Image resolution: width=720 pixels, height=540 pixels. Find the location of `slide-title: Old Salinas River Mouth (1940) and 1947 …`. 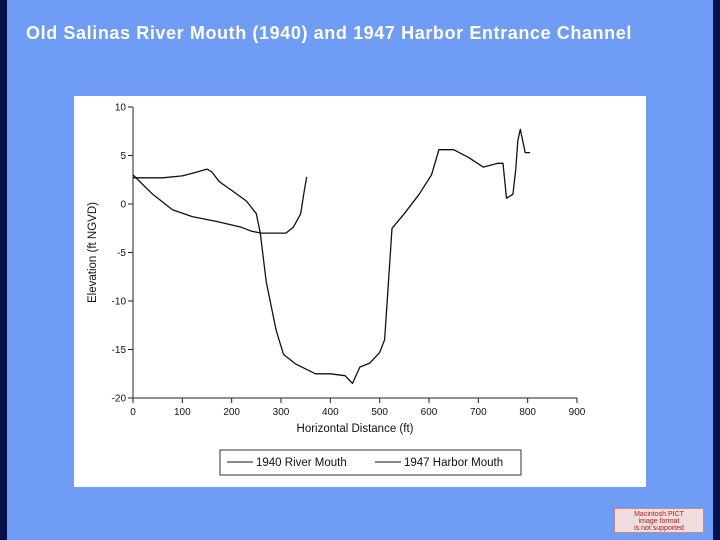

slide-title: Old Salinas River Mouth (1940) and 1947 … is located at coordinates (329, 33).